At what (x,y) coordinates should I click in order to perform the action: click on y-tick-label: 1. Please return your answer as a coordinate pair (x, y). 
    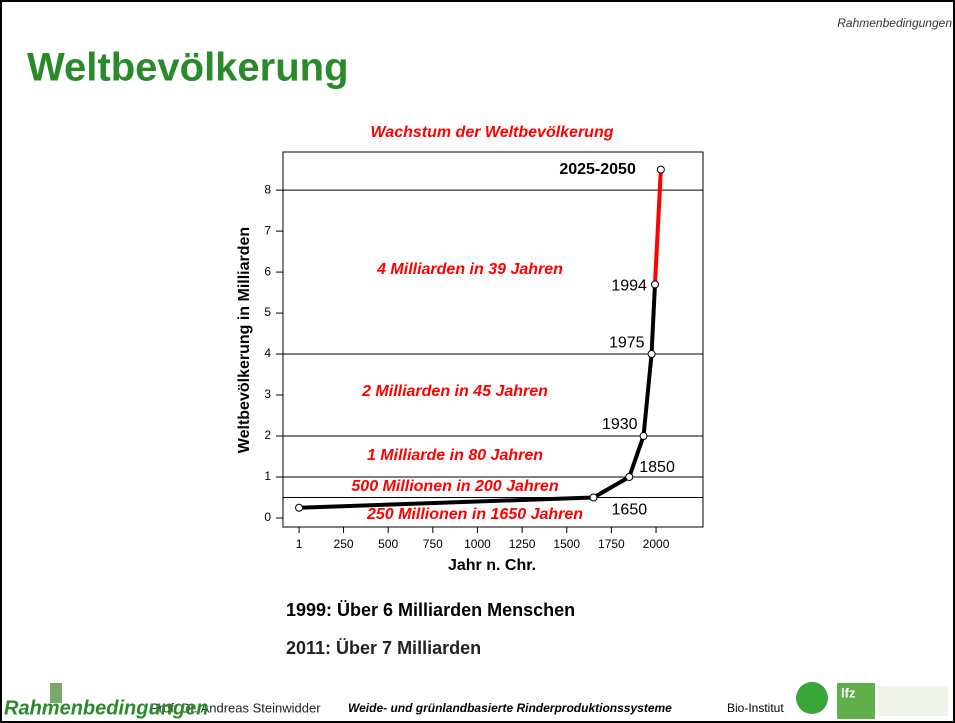
    Looking at the image, I should click on (267, 476).